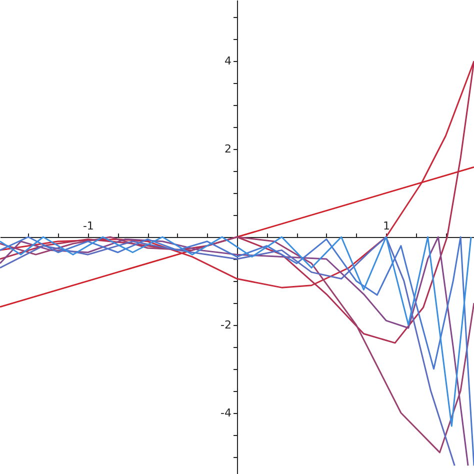 The height and width of the screenshot is (474, 474). I want to click on y-tick-label: -2, so click(226, 325).